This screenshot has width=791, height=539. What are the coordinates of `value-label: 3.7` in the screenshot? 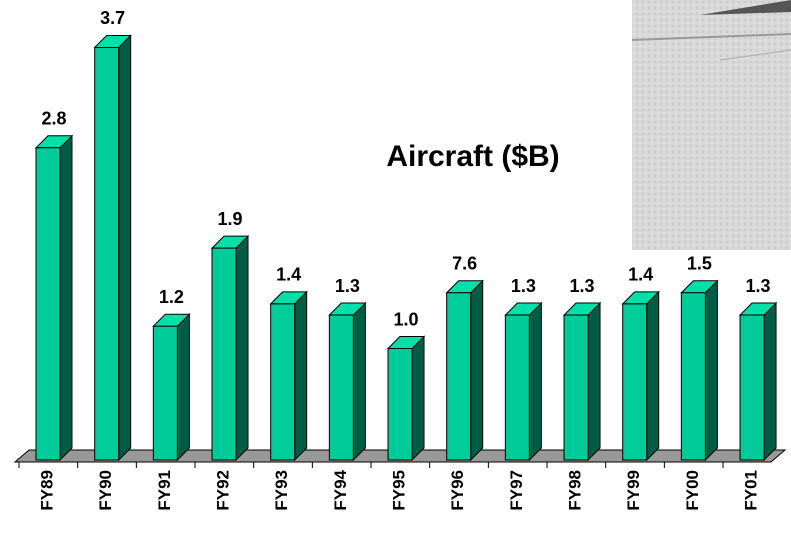 It's located at (112, 18).